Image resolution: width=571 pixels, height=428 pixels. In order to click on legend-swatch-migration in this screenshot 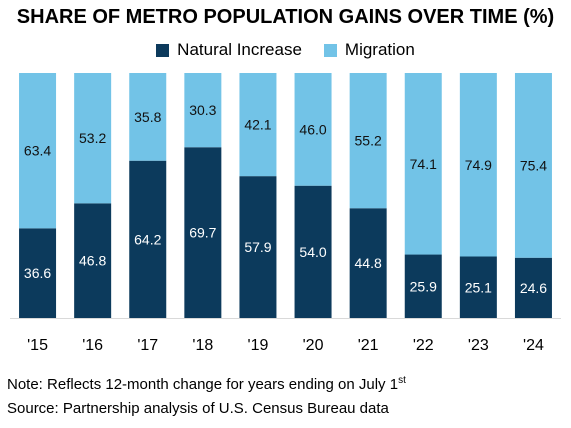, I will do `click(330, 50)`.